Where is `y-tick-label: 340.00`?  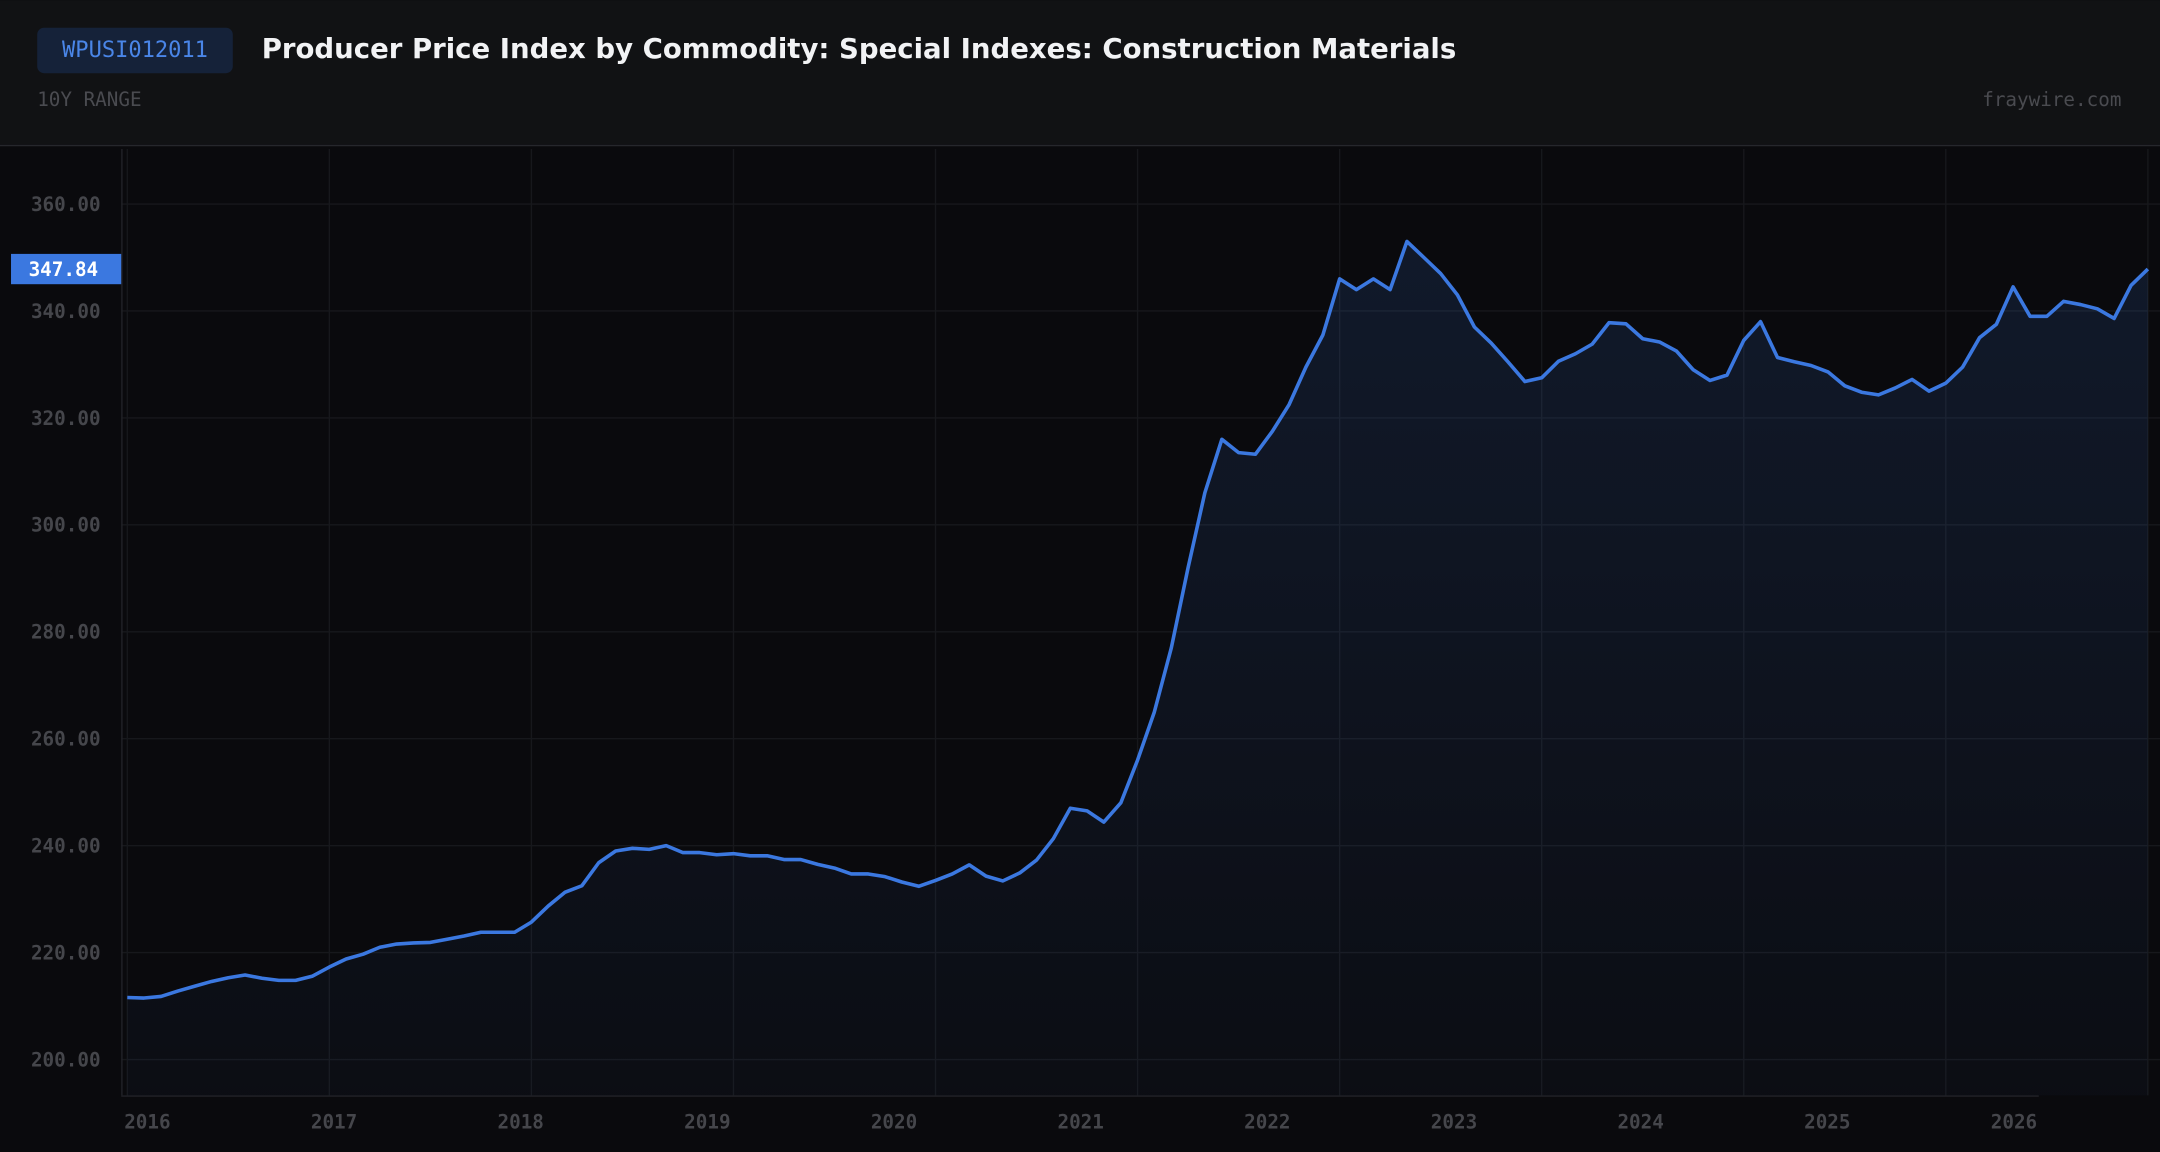 y-tick-label: 340.00 is located at coordinates (66, 311).